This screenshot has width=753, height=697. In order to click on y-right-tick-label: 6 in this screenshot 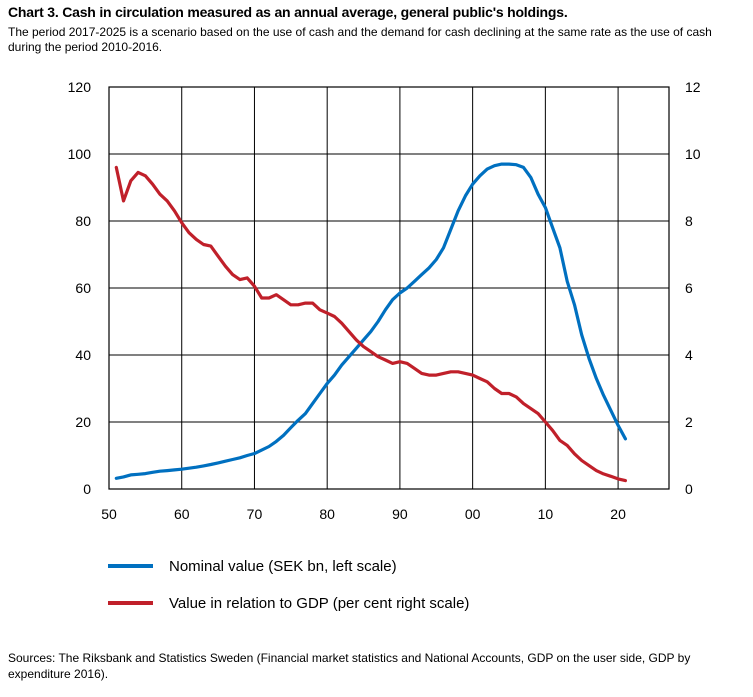, I will do `click(689, 288)`.